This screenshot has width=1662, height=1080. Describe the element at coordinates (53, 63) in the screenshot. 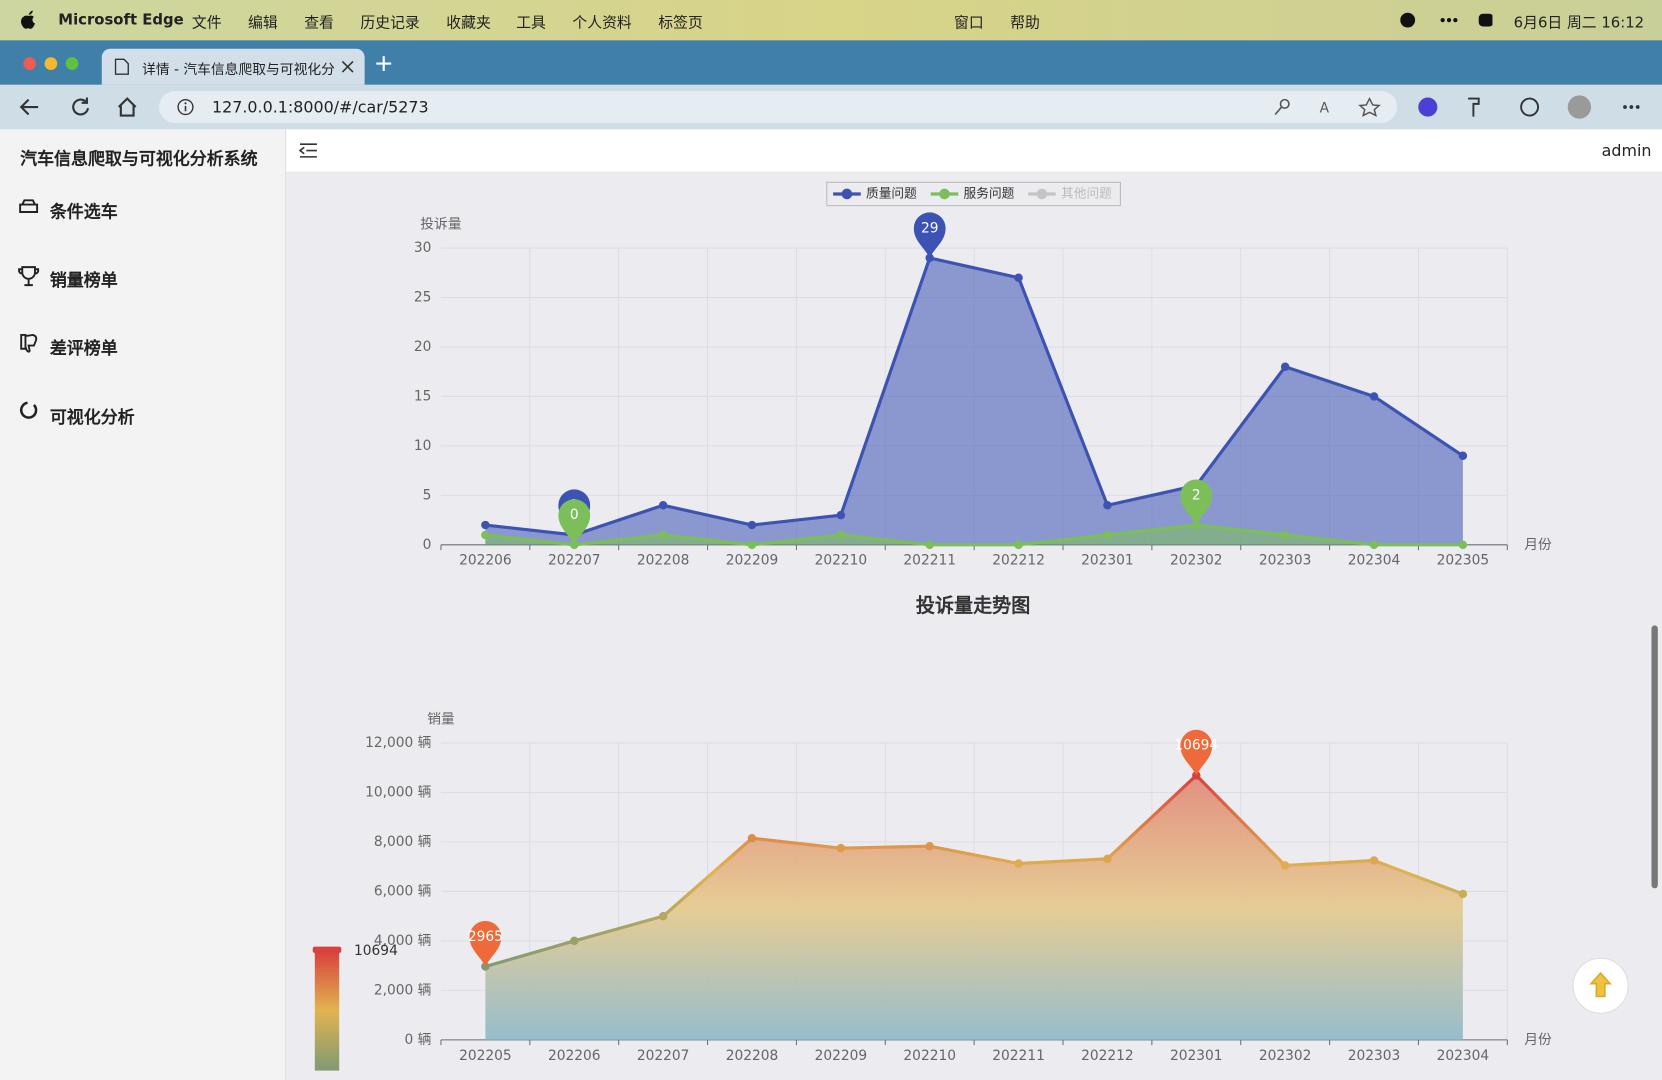

I see `window-controls` at that location.